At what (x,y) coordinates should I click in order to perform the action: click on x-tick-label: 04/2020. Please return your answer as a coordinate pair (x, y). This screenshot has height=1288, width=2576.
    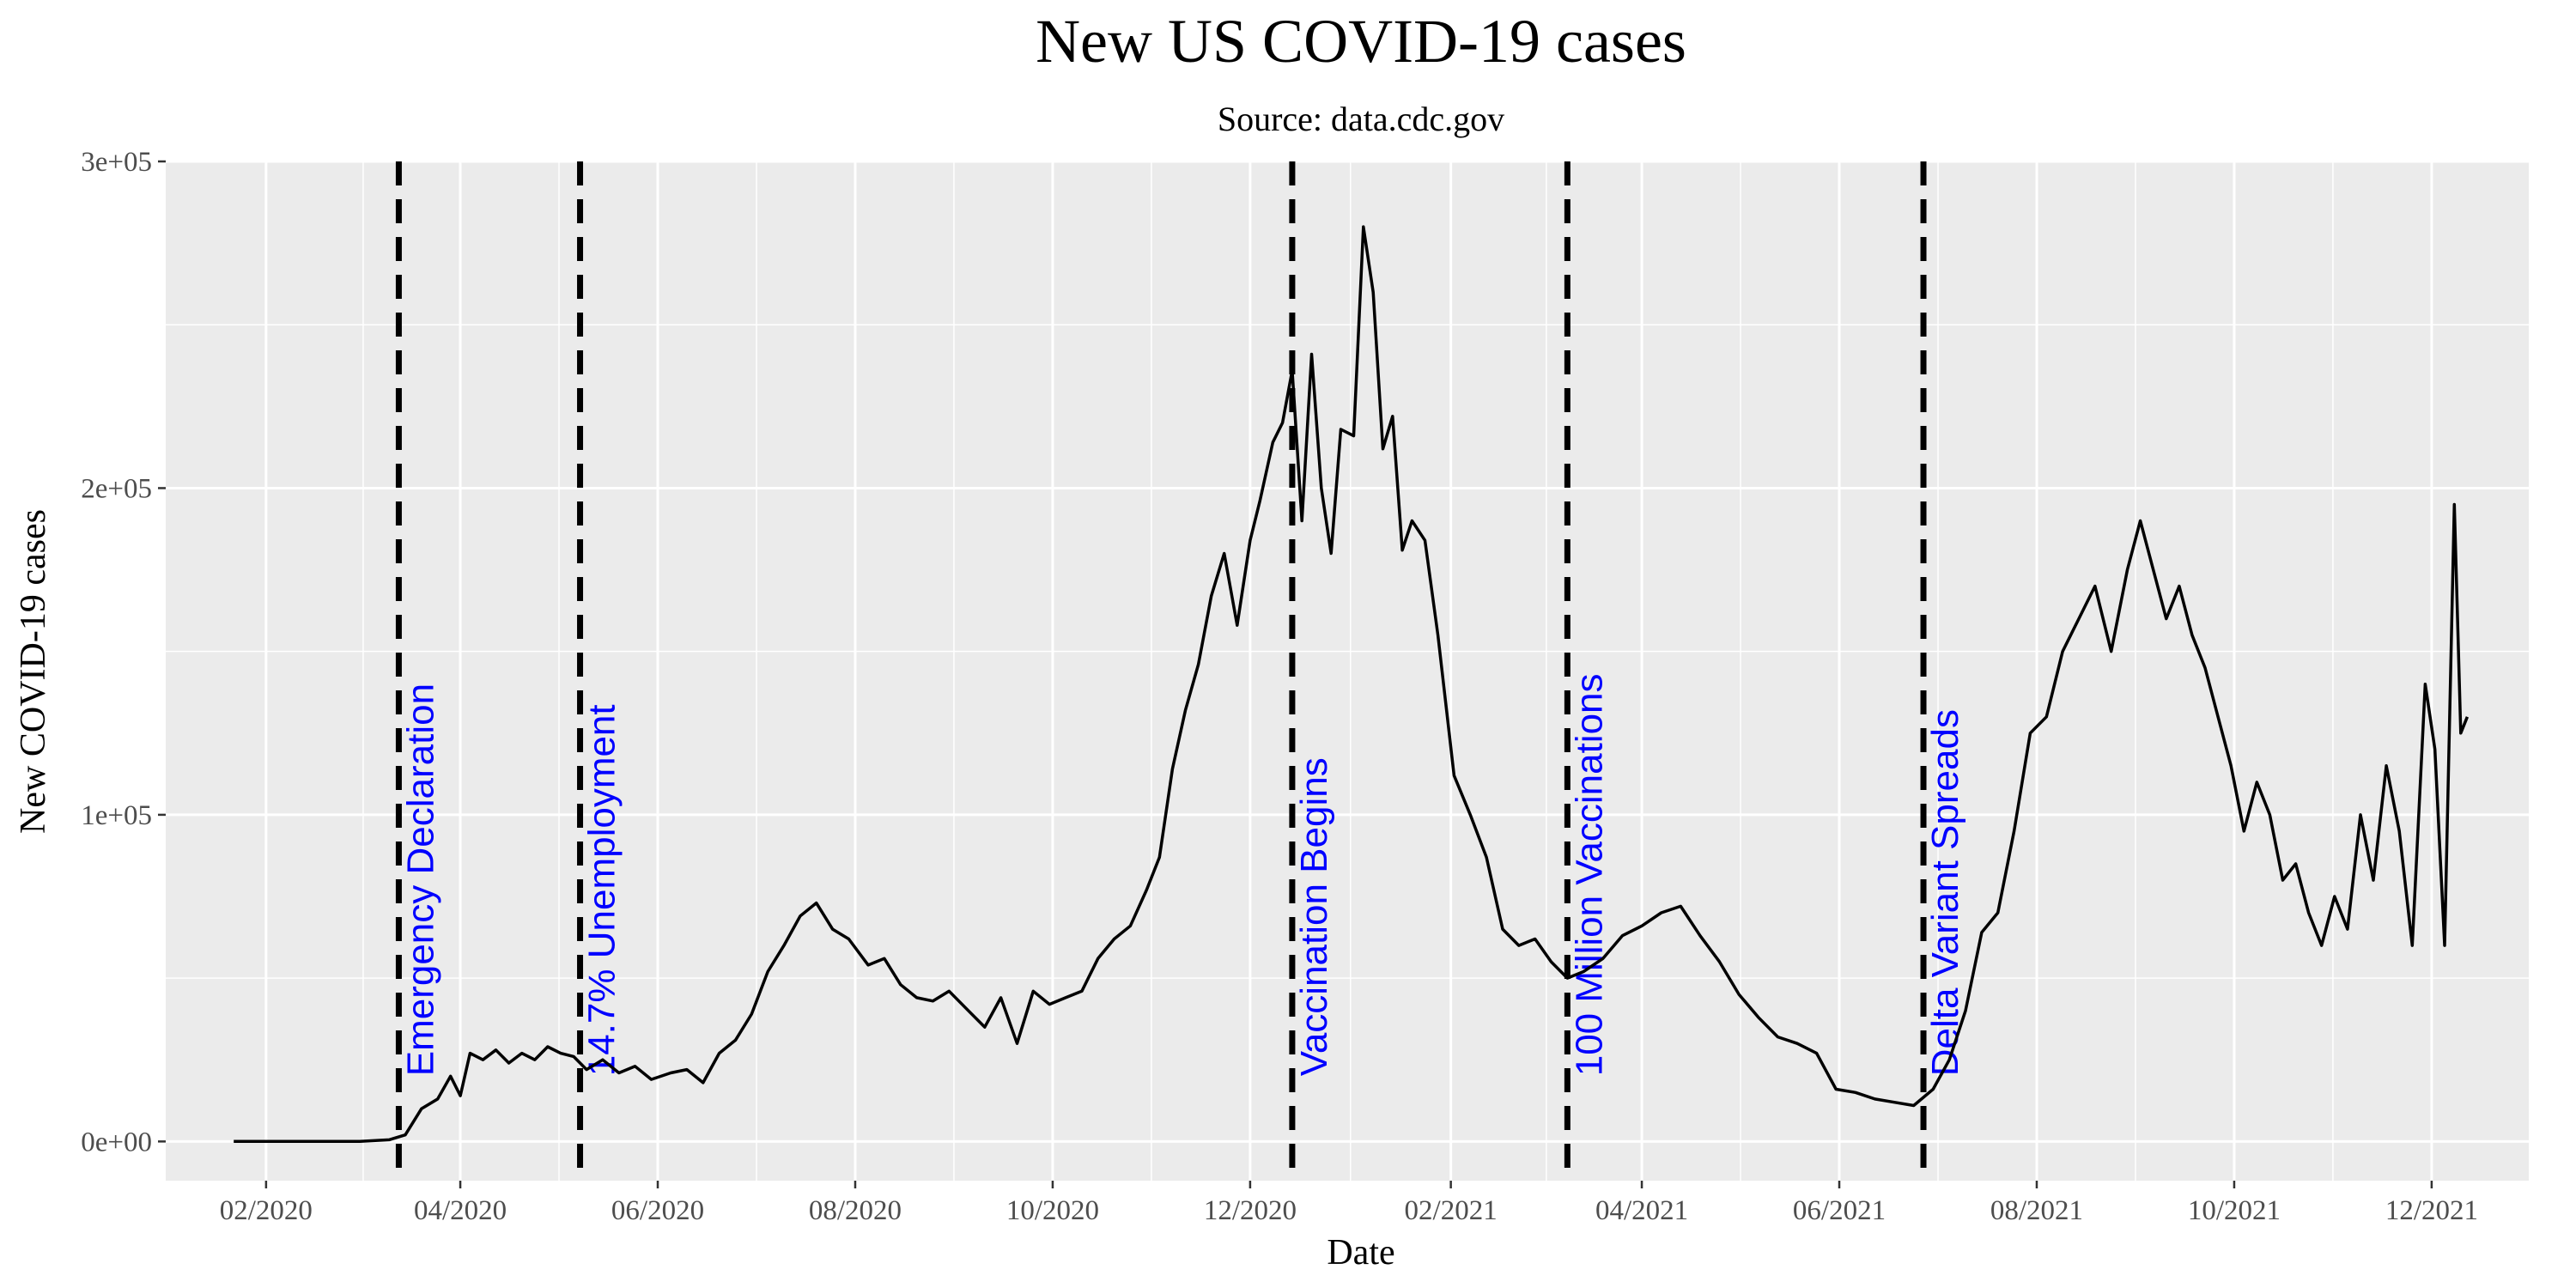
    Looking at the image, I should click on (461, 1210).